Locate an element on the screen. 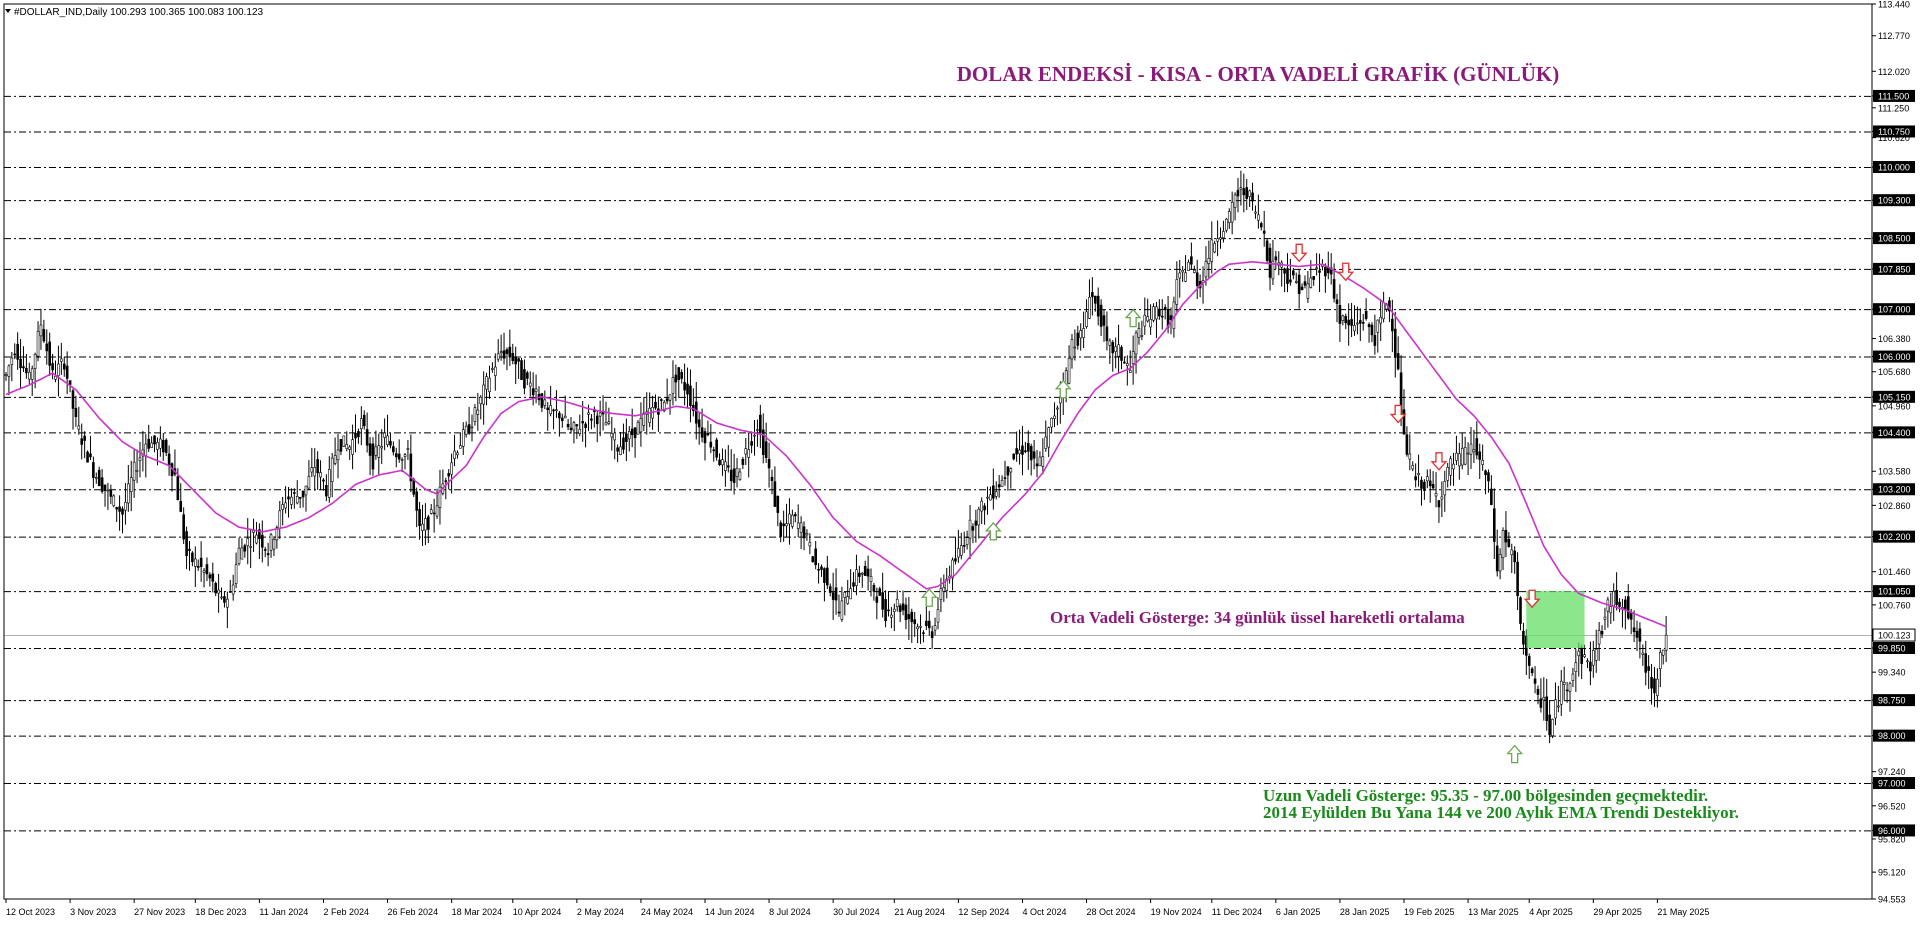 This screenshot has width=1920, height=932. y-tick-label: 104.960 is located at coordinates (1894, 406).